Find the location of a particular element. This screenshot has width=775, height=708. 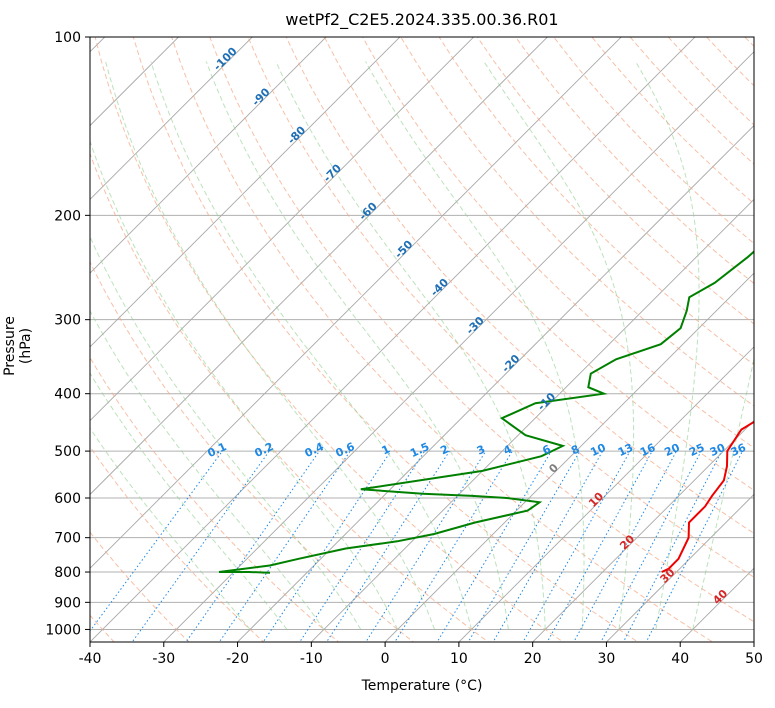

isotherm-label: -60 is located at coordinates (368, 211).